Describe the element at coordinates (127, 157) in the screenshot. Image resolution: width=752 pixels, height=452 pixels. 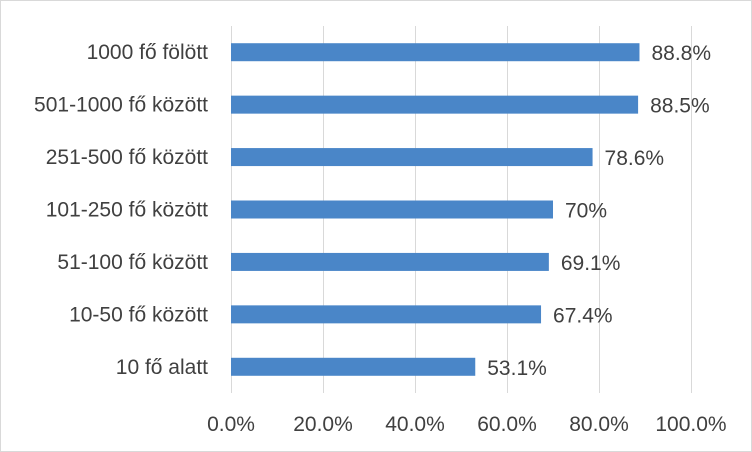
I see `category-label-2: 251-500 fő között` at that location.